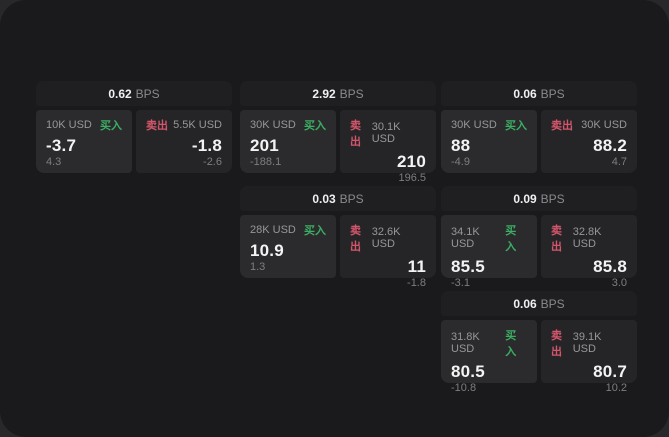 The width and height of the screenshot is (669, 437). Describe the element at coordinates (619, 283) in the screenshot. I see `sell-change: 3.0` at that location.